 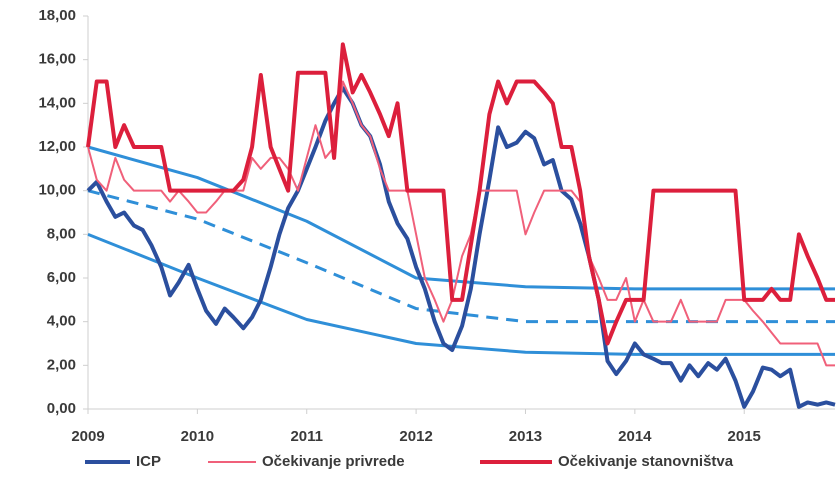 I want to click on x-tick-label: 2013, so click(x=525, y=436).